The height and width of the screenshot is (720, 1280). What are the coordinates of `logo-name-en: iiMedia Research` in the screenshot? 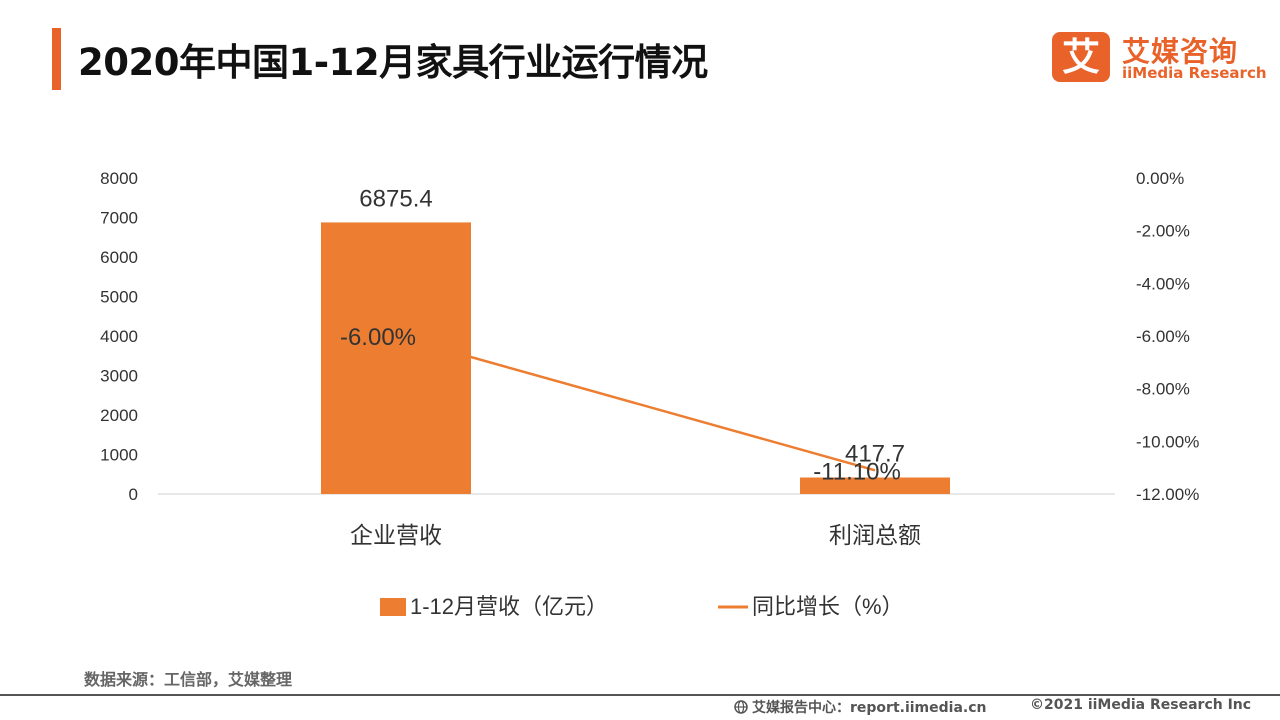 It's located at (1194, 73).